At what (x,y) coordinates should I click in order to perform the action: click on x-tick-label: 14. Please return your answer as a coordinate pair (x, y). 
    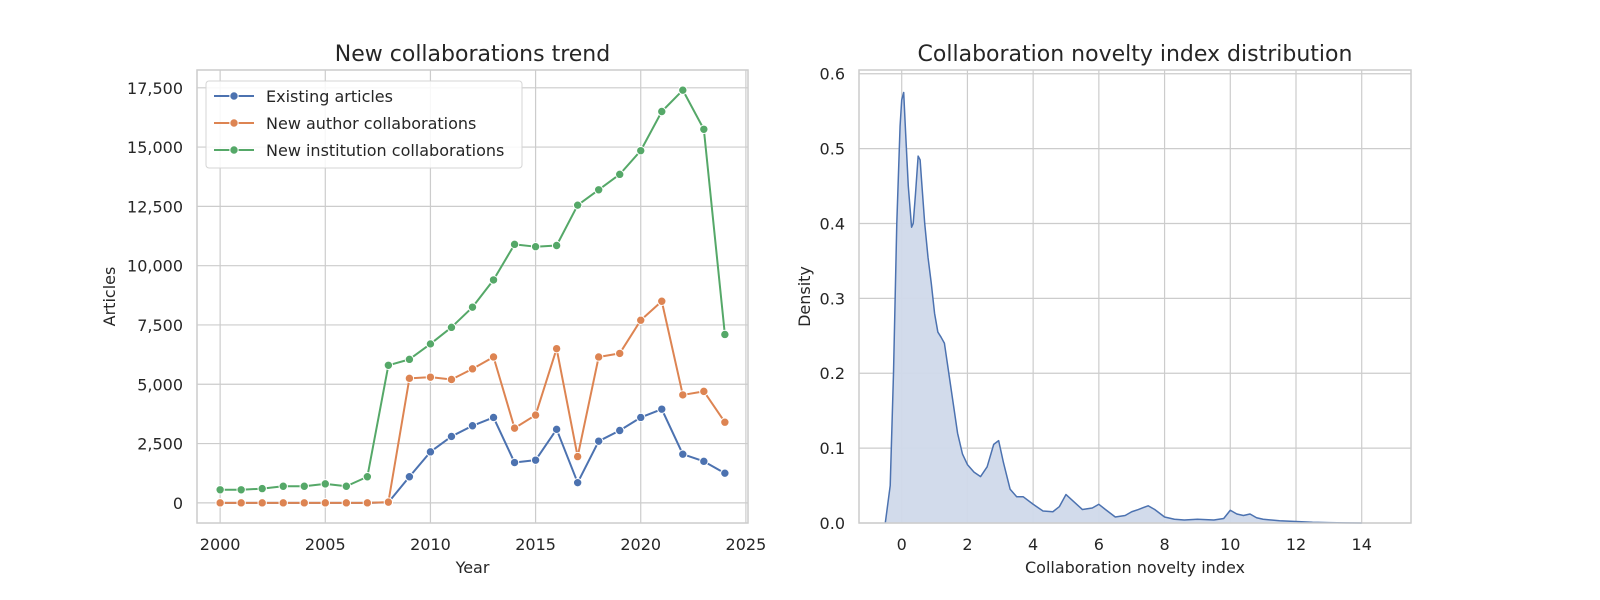
    Looking at the image, I should click on (1362, 544).